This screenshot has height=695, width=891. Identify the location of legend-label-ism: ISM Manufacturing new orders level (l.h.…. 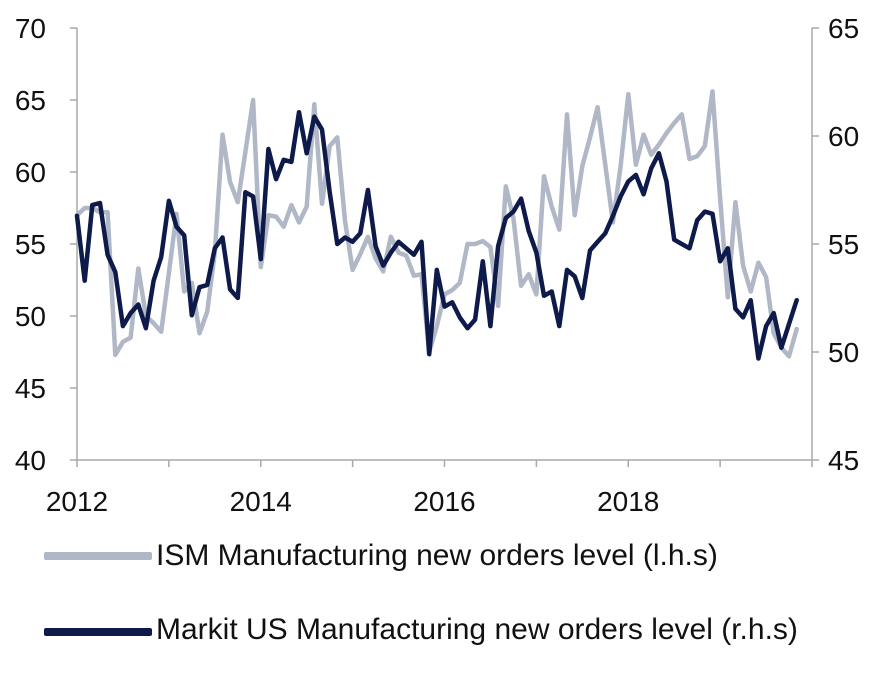
(437, 555).